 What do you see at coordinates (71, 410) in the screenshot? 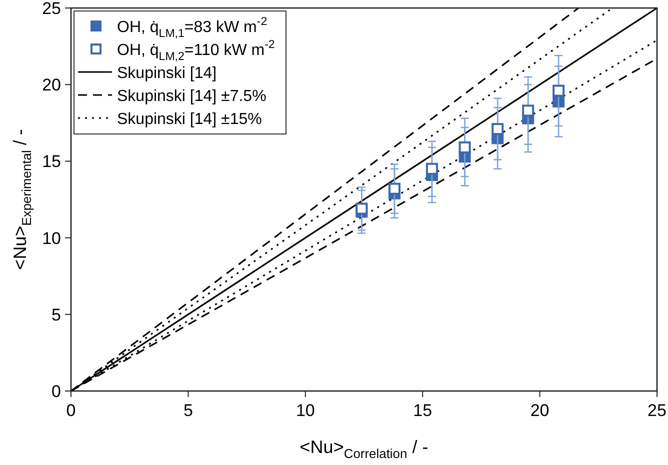
I see `x-tick-label: 0` at bounding box center [71, 410].